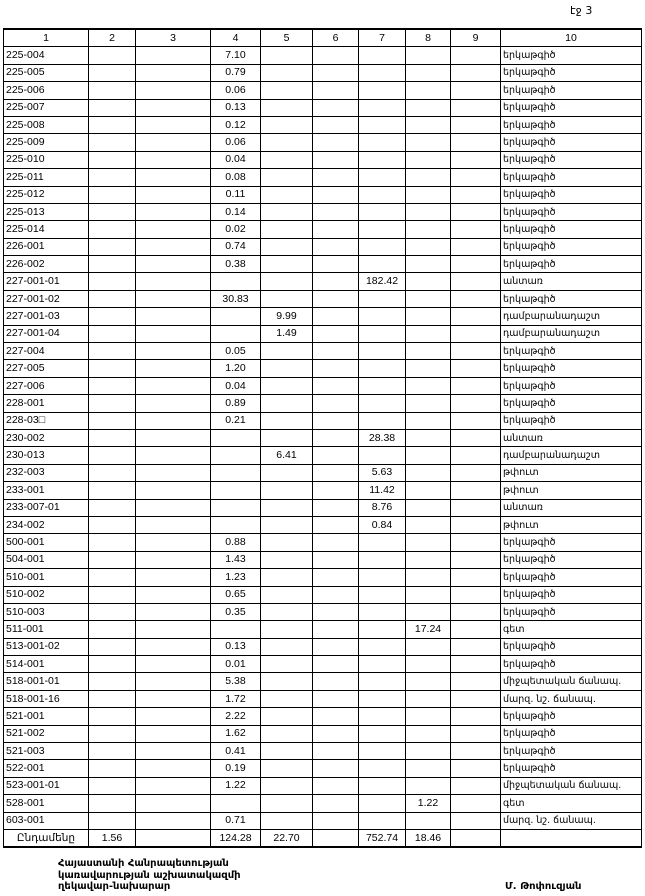 This screenshot has width=645, height=896. Describe the element at coordinates (235, 542) in the screenshot. I see `cell-col-4: 0.88` at that location.